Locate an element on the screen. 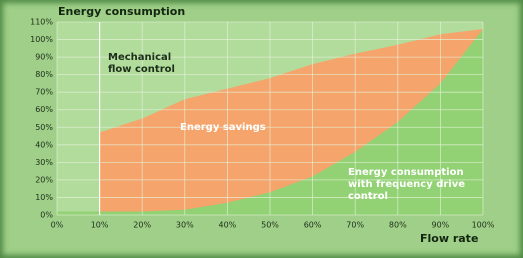  x-tick-label: 10% is located at coordinates (100, 225).